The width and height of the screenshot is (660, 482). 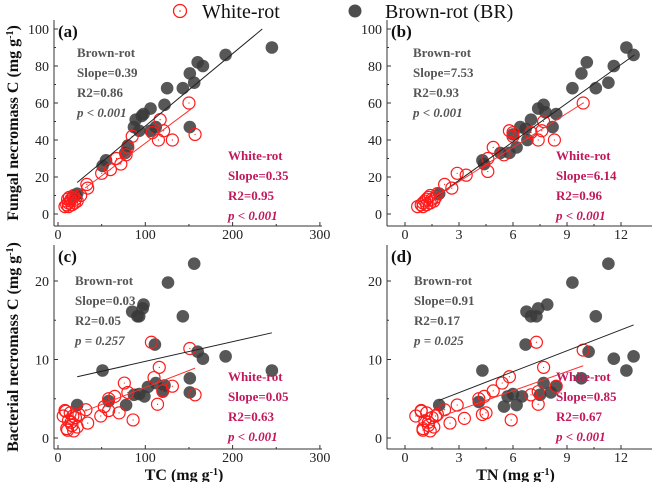 I want to click on panel-label: (a), so click(x=68, y=31).